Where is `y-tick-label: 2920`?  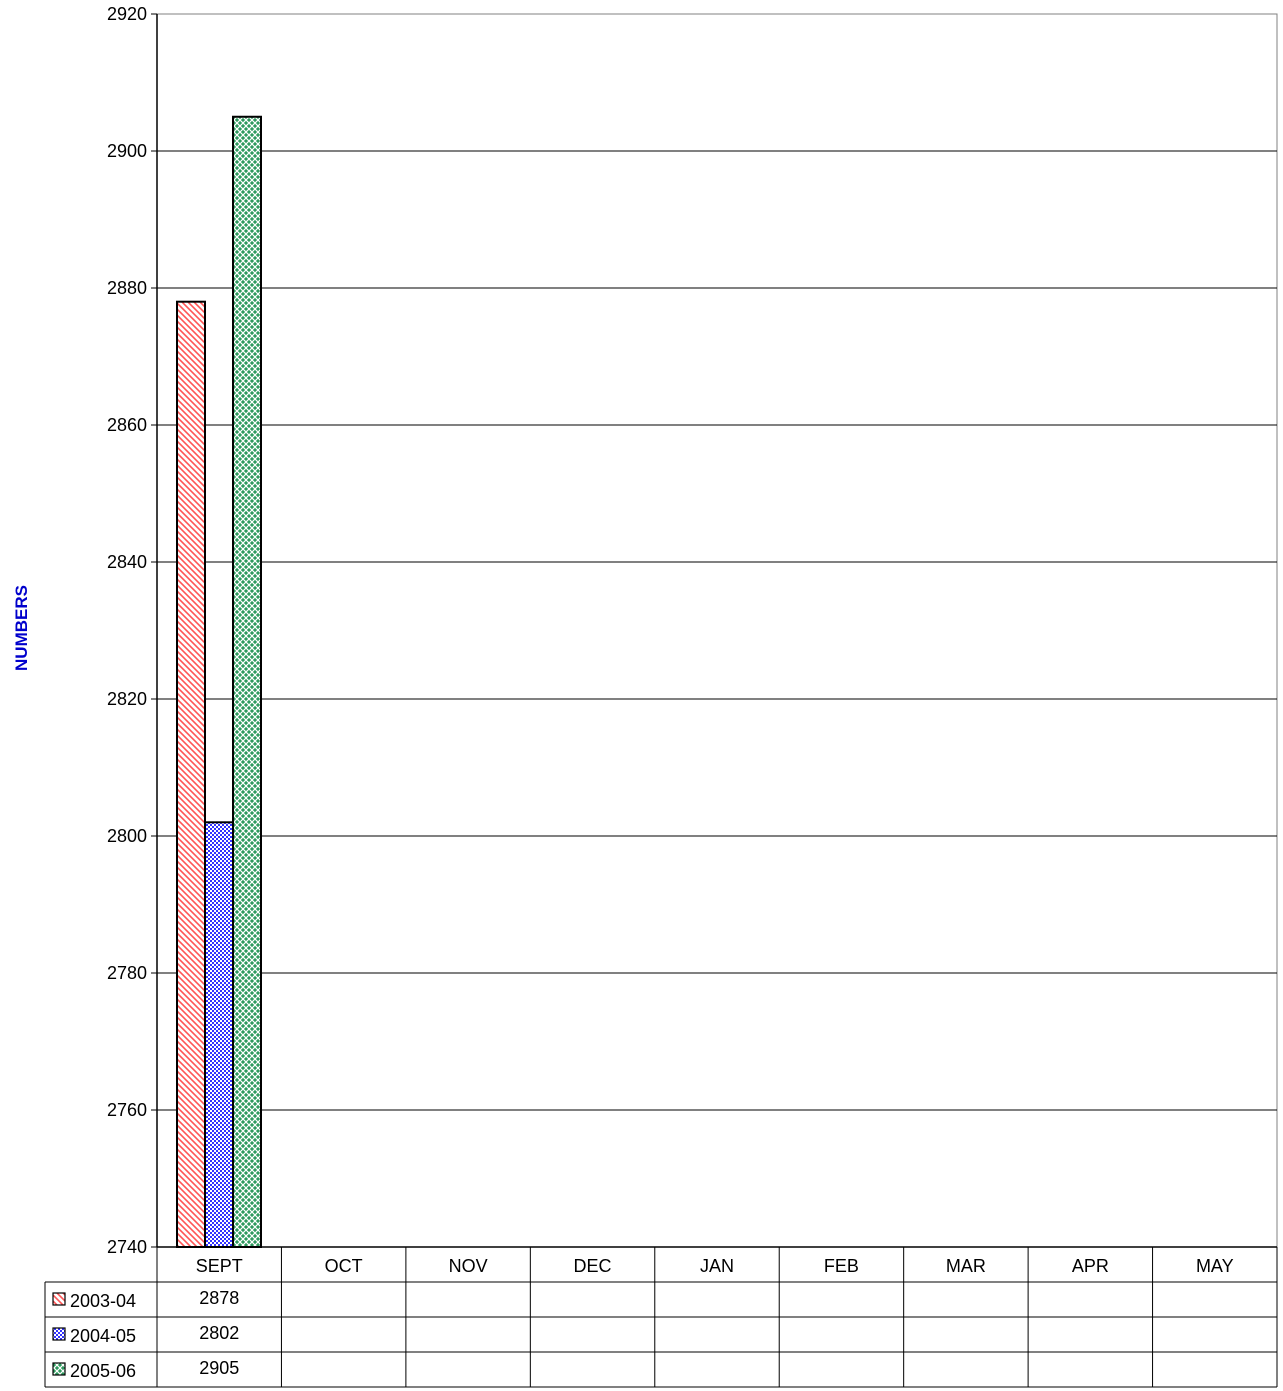 y-tick-label: 2920 is located at coordinates (127, 14).